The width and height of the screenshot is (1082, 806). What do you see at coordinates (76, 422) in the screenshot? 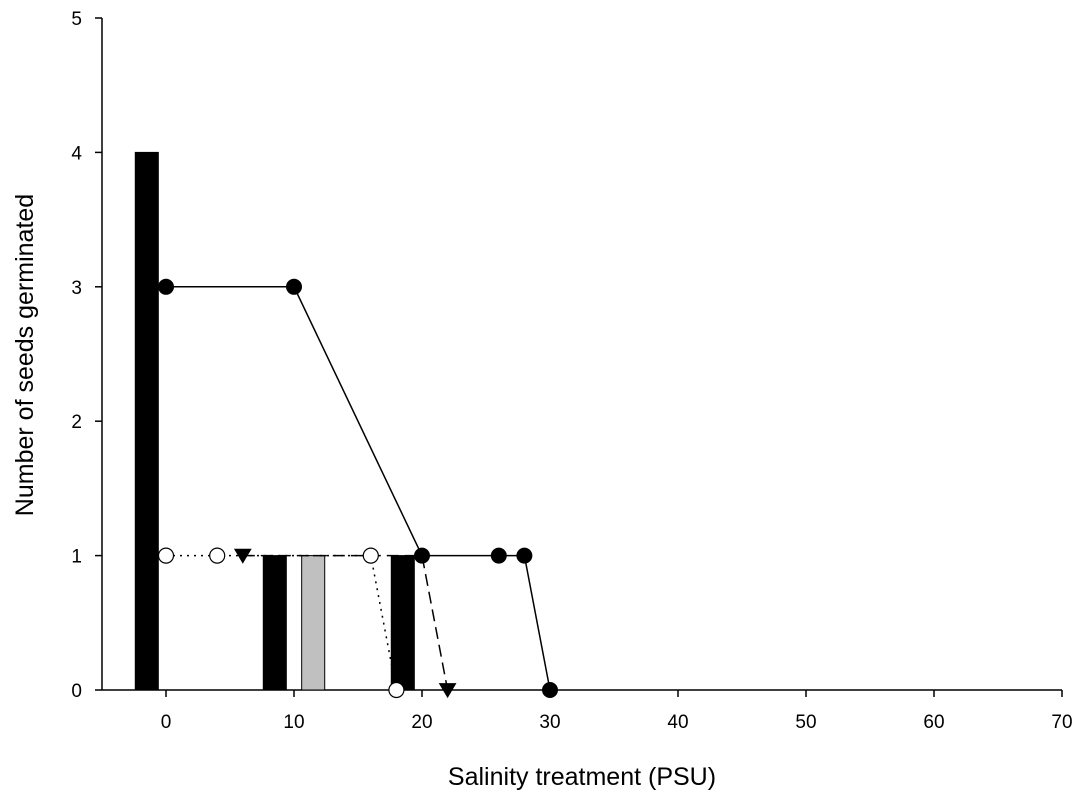
I see `y-tick-label-2: 2` at bounding box center [76, 422].